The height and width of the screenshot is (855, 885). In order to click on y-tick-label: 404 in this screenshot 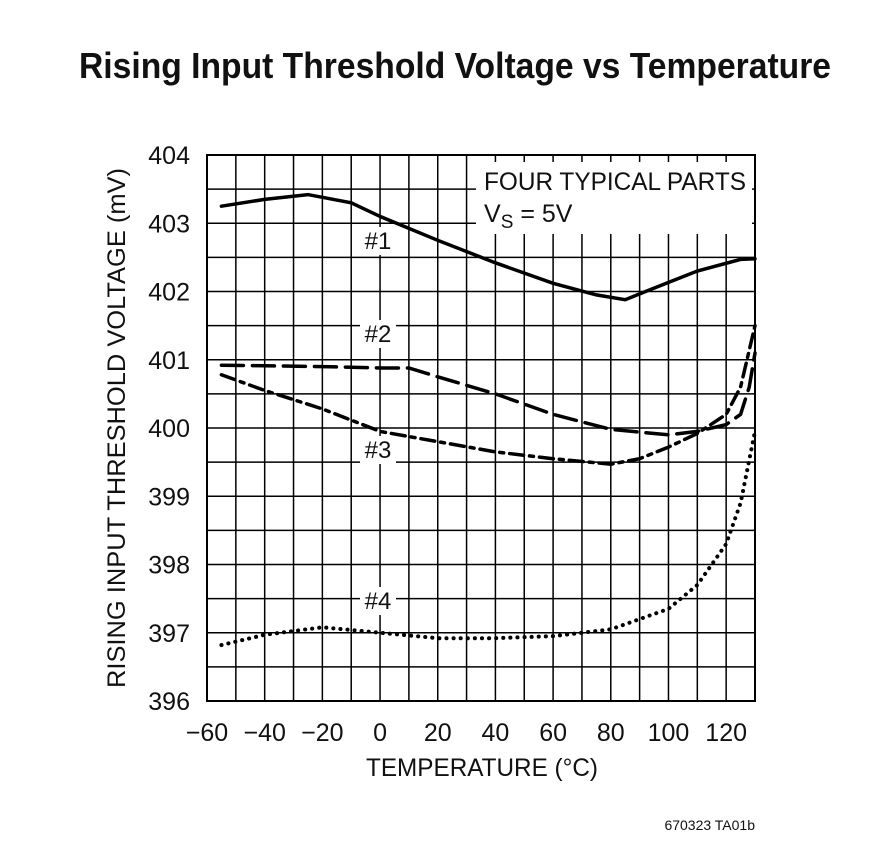, I will do `click(169, 156)`.